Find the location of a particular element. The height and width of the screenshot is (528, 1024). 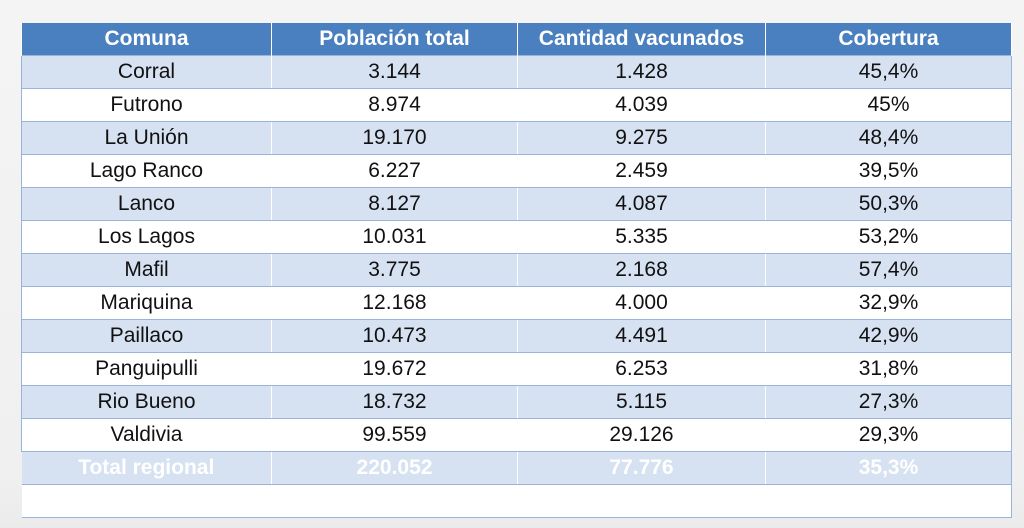

table-row: Mafil 3.775 2.168 57,4% is located at coordinates (516, 270).